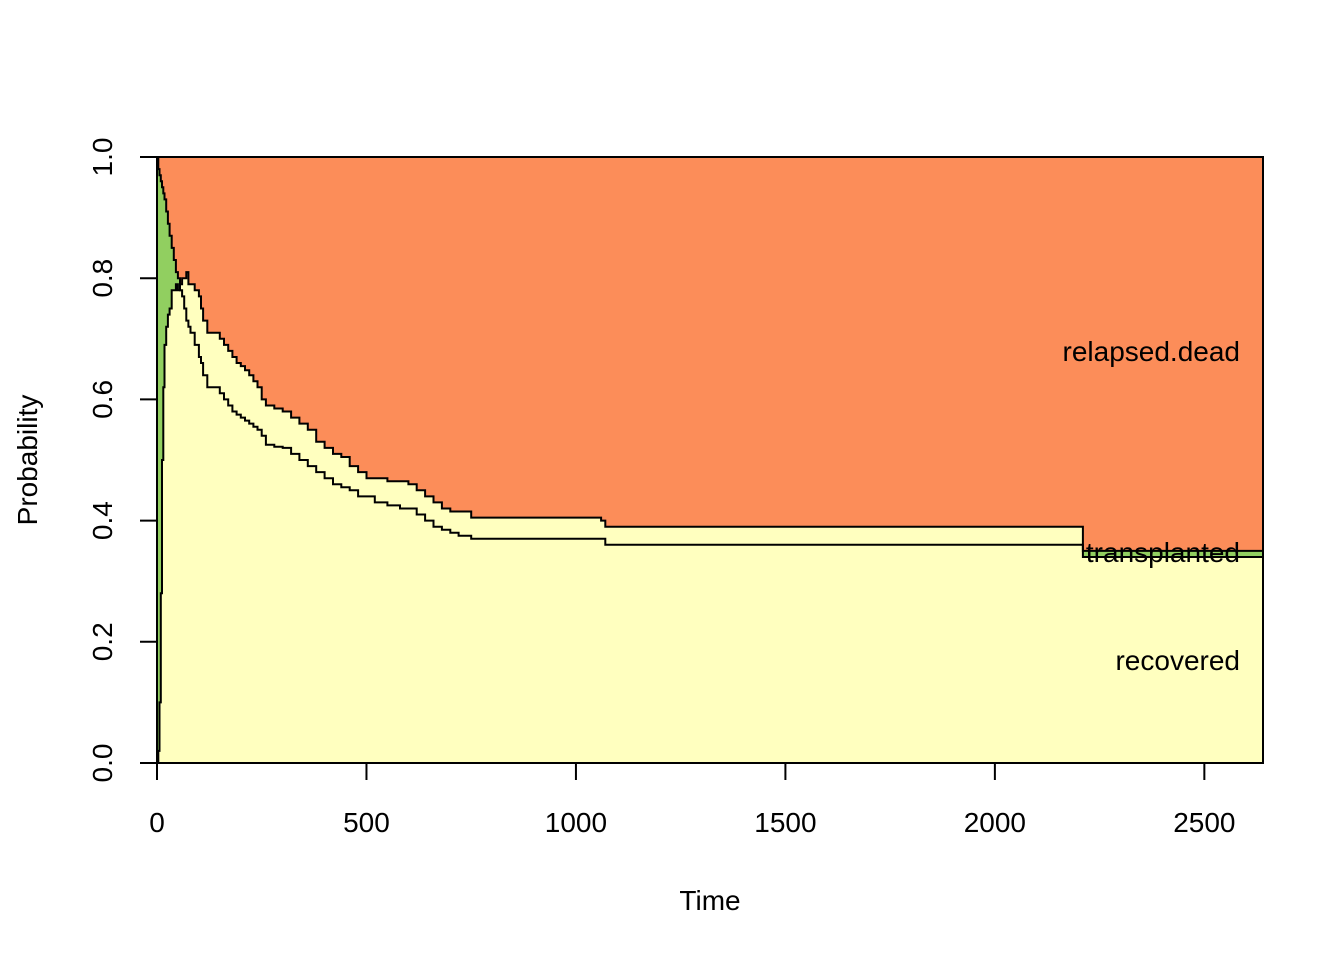  Describe the element at coordinates (692, 800) in the screenshot. I see `x-axis: 0 500 1000 1500 2000 2500` at that location.